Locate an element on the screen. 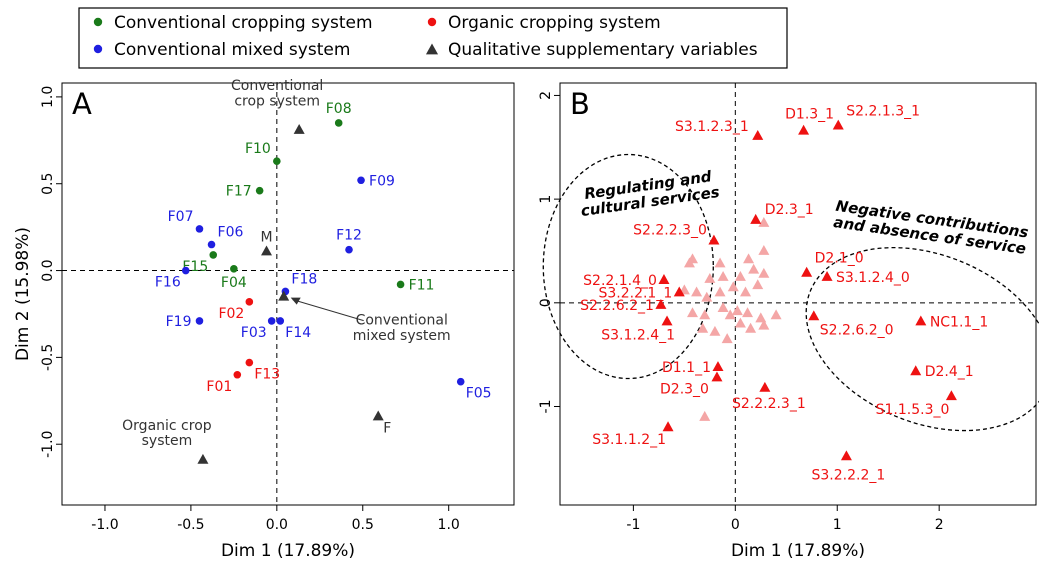 Image resolution: width=1039 pixels, height=565 pixels. point-label: F06 is located at coordinates (231, 233).